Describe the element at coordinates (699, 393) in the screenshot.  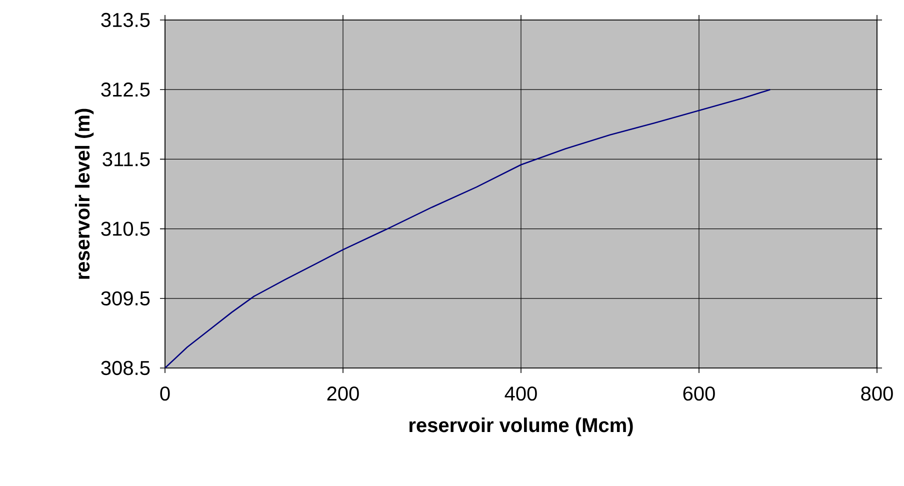
I see `x-tick-label: 600` at that location.